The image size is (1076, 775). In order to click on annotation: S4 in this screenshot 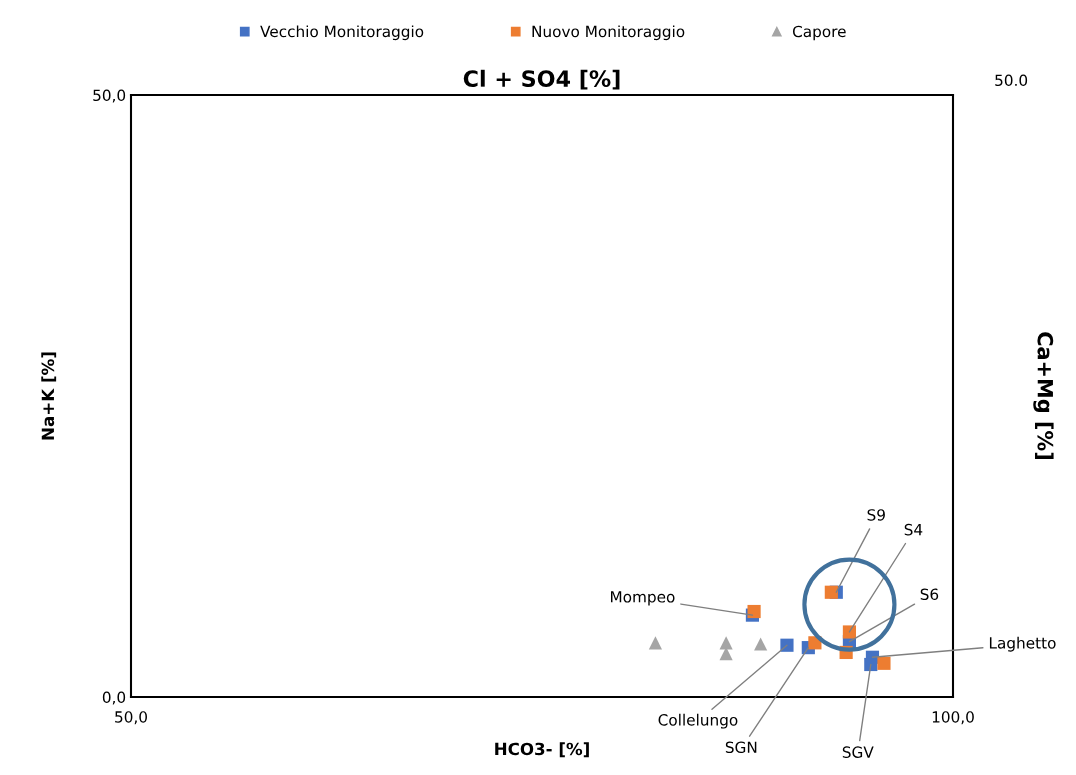, I will do `click(913, 529)`.